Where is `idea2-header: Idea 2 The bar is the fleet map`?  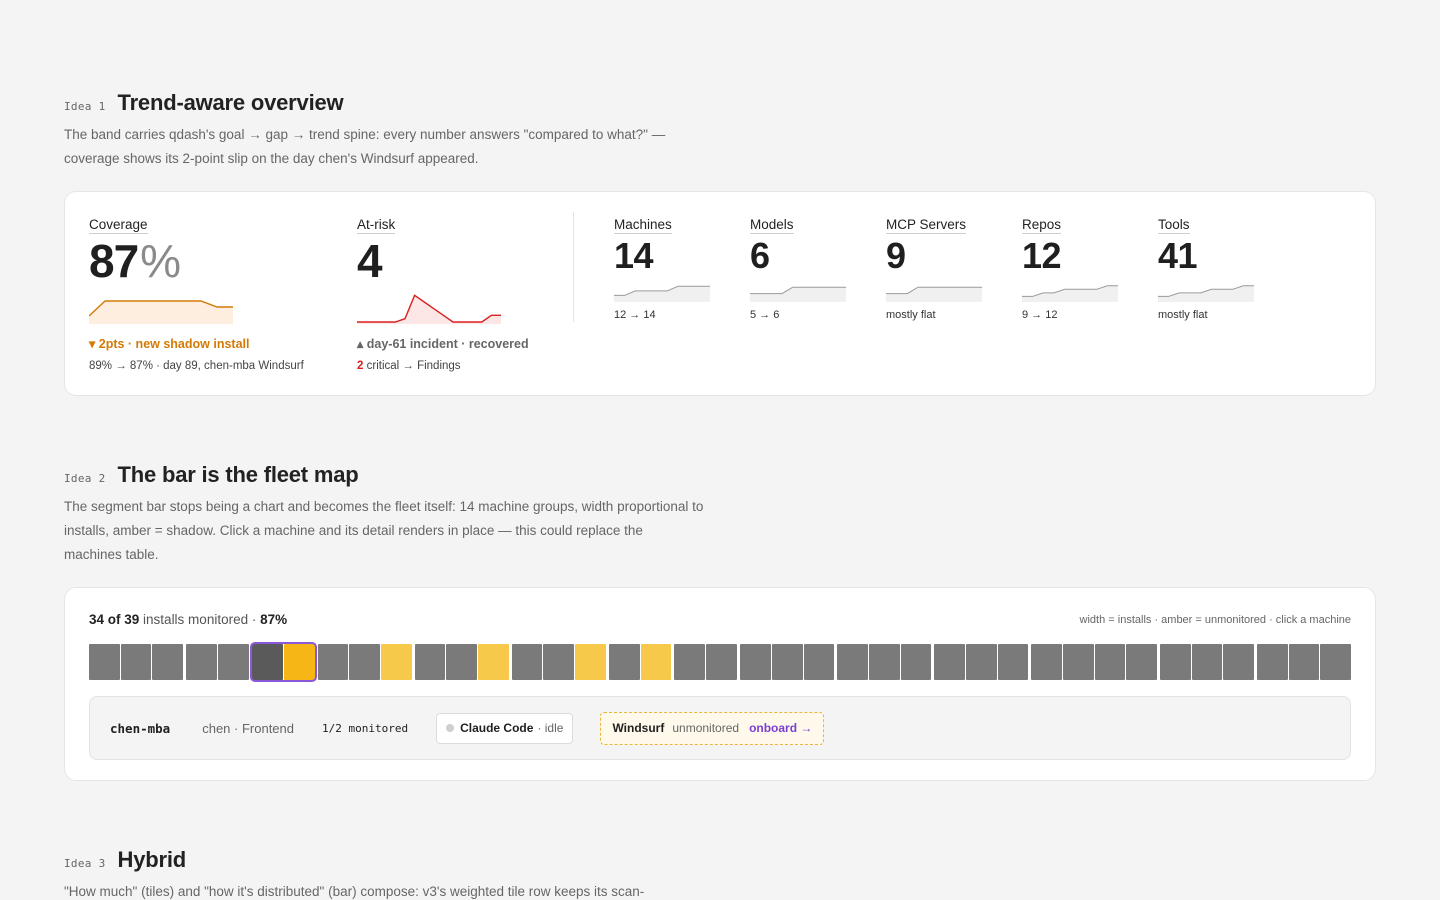 idea2-header: Idea 2 The bar is the fleet map is located at coordinates (211, 475).